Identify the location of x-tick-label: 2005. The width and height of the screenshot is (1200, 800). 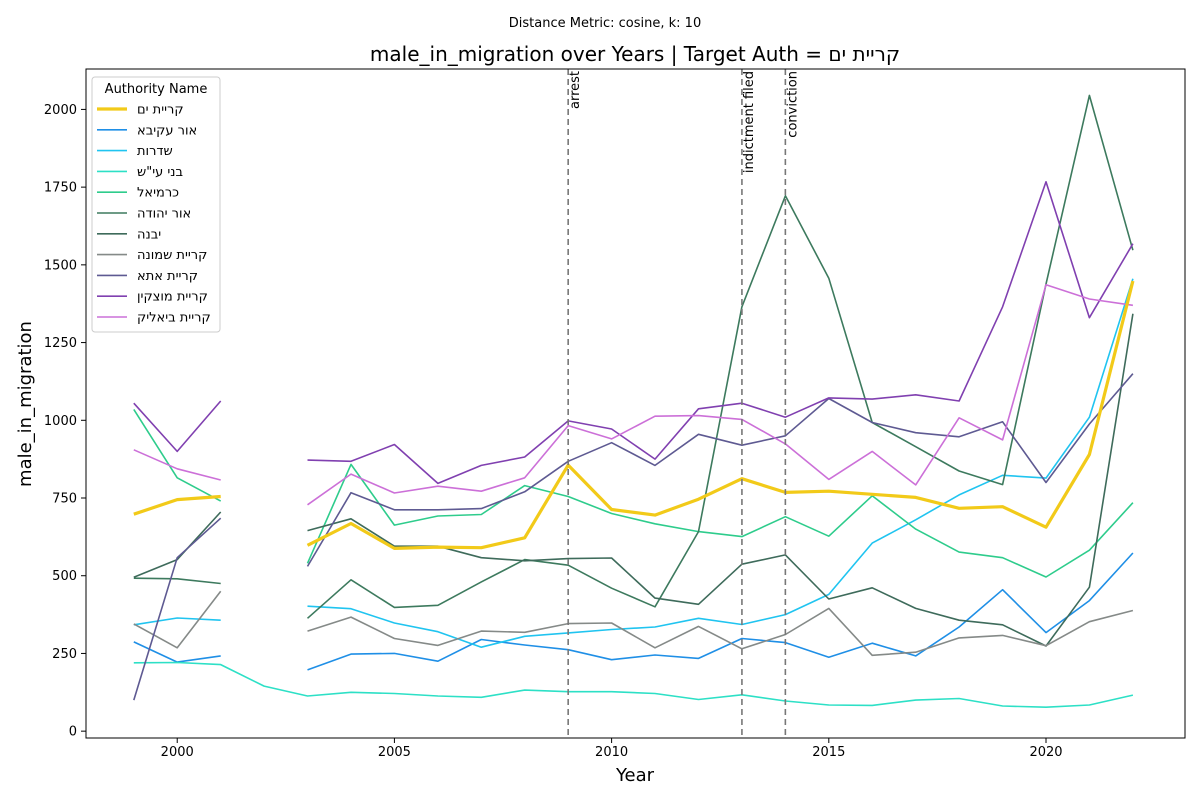
(394, 752).